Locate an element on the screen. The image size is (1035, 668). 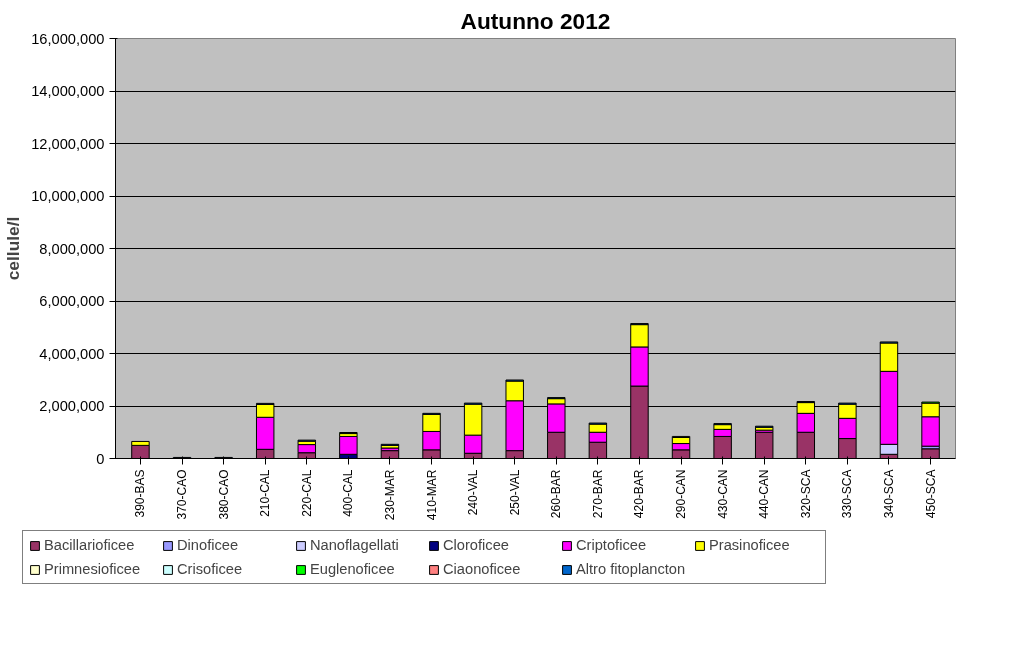
x-tick-label: 240-VAL is located at coordinates (473, 492).